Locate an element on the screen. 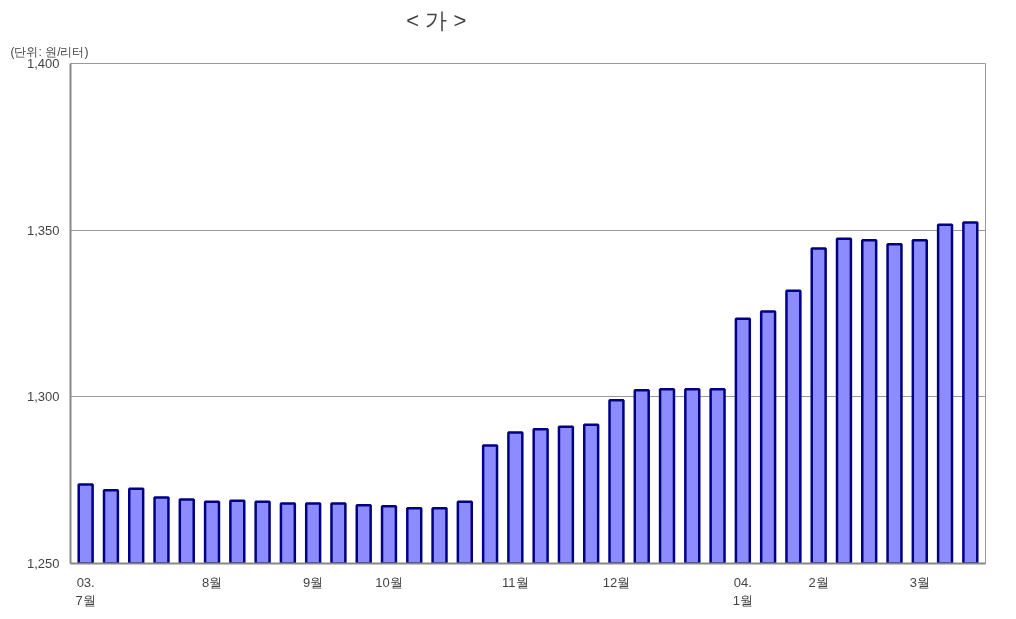 This screenshot has width=1016, height=619. x-tick-label: 03. 7월 is located at coordinates (85, 591).